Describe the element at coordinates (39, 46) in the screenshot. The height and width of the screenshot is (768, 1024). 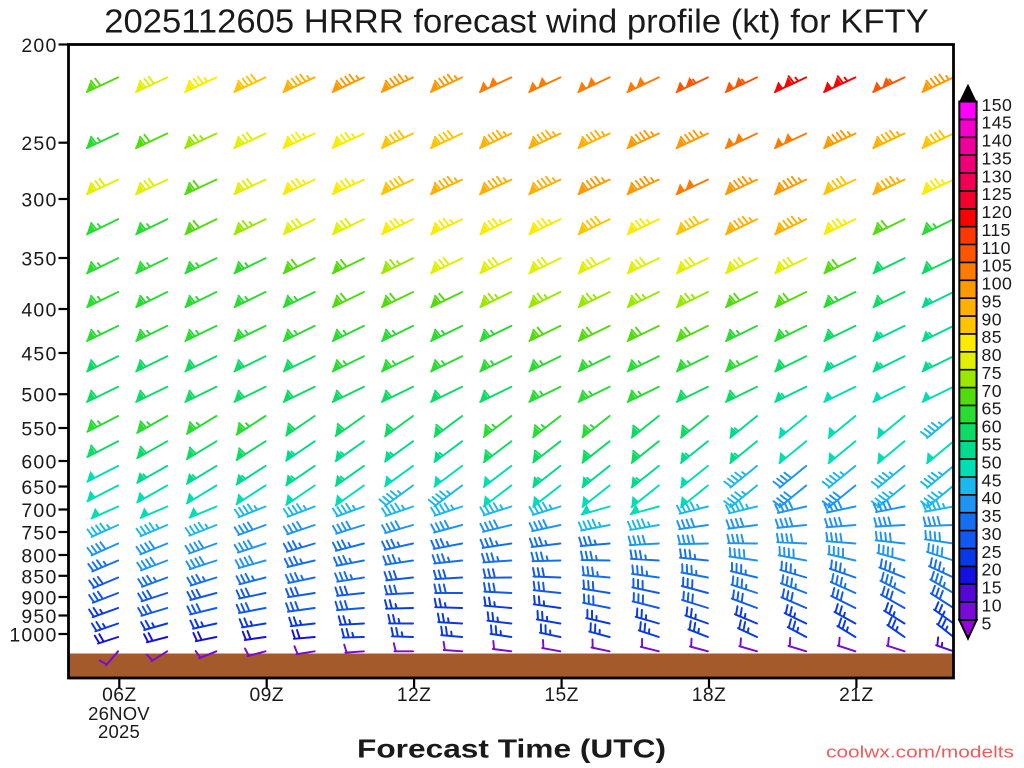
I see `svg-text: 200` at that location.